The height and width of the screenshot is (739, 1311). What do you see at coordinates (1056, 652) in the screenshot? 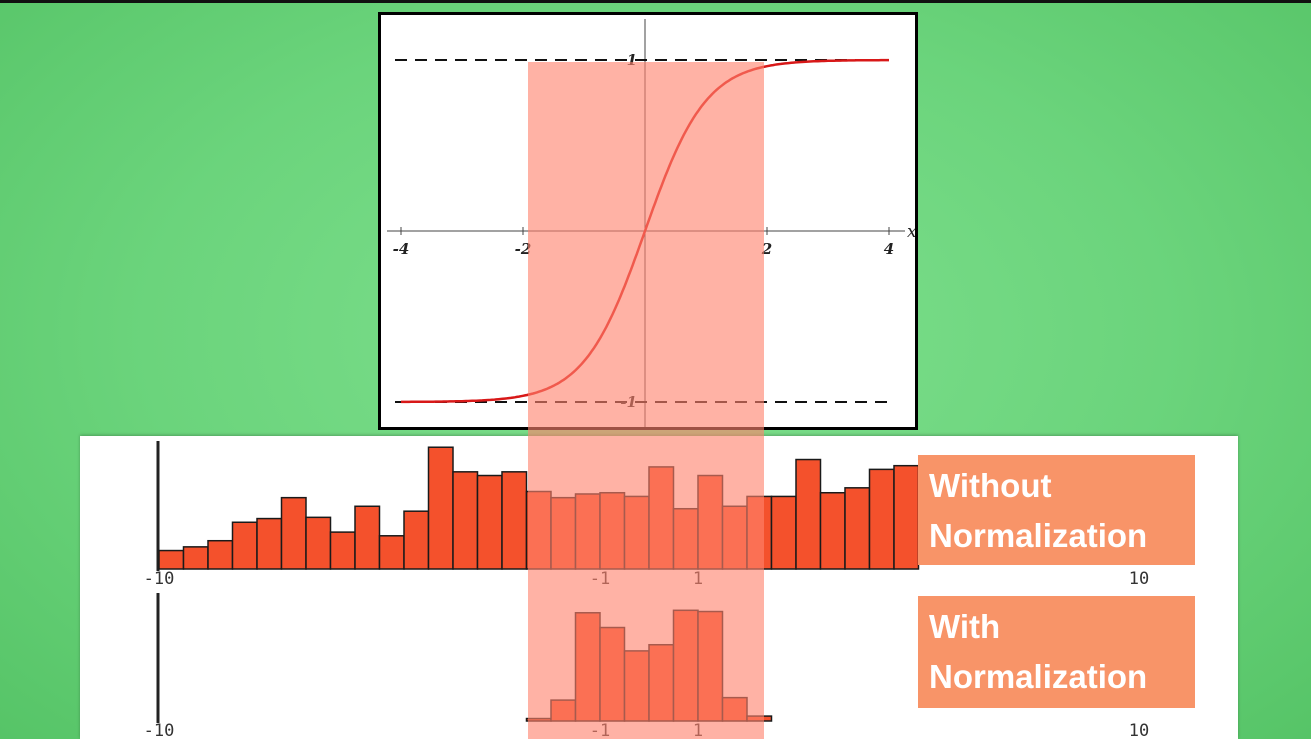
I see `with-normalization-label: With Normalization` at bounding box center [1056, 652].